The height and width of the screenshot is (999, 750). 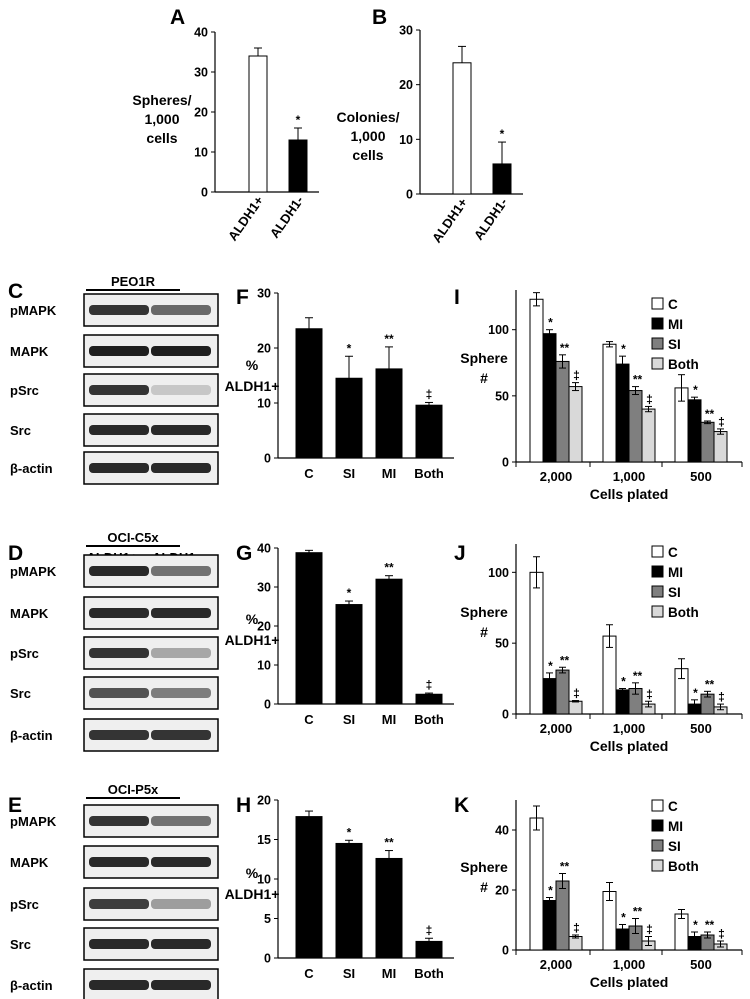 What do you see at coordinates (161, 119) in the screenshot?
I see `y-axis-label-a: Spheres/1,000 cells` at bounding box center [161, 119].